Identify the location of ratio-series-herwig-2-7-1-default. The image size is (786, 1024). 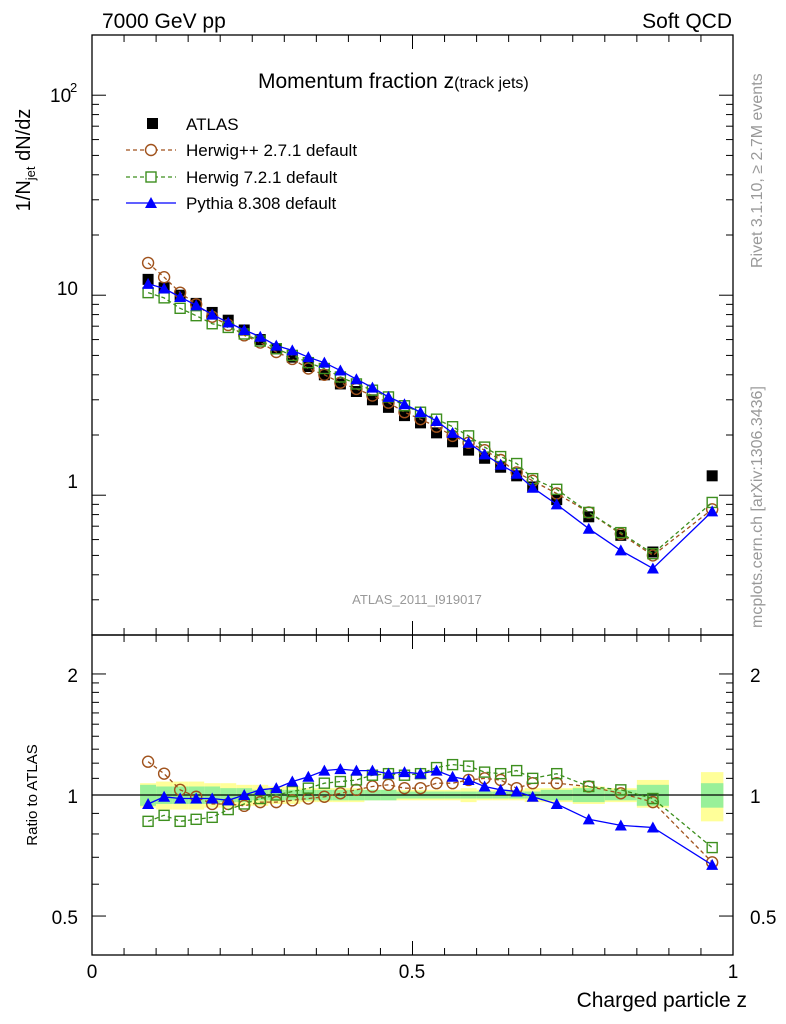
(430, 812).